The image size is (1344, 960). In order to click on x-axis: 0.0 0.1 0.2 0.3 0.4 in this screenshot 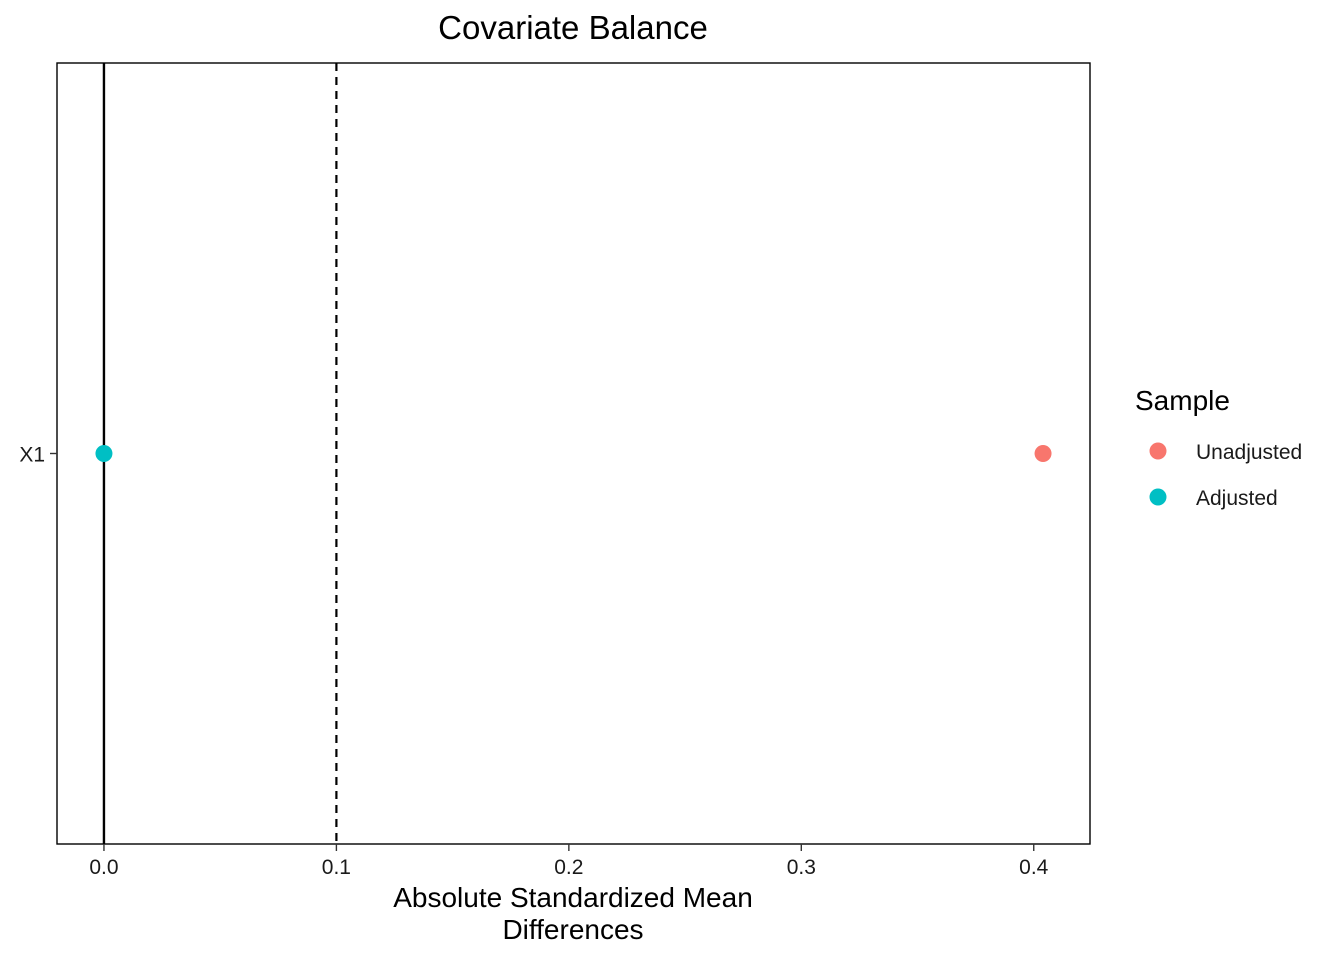, I will do `click(569, 861)`.